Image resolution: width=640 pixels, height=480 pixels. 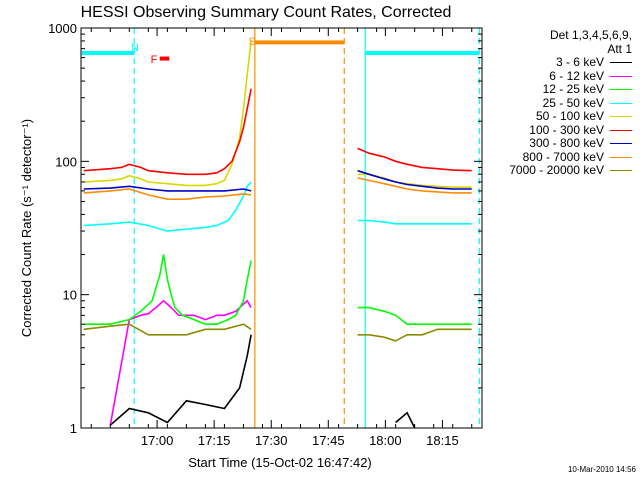 I want to click on y-tick-label: 1000, so click(x=62, y=28).